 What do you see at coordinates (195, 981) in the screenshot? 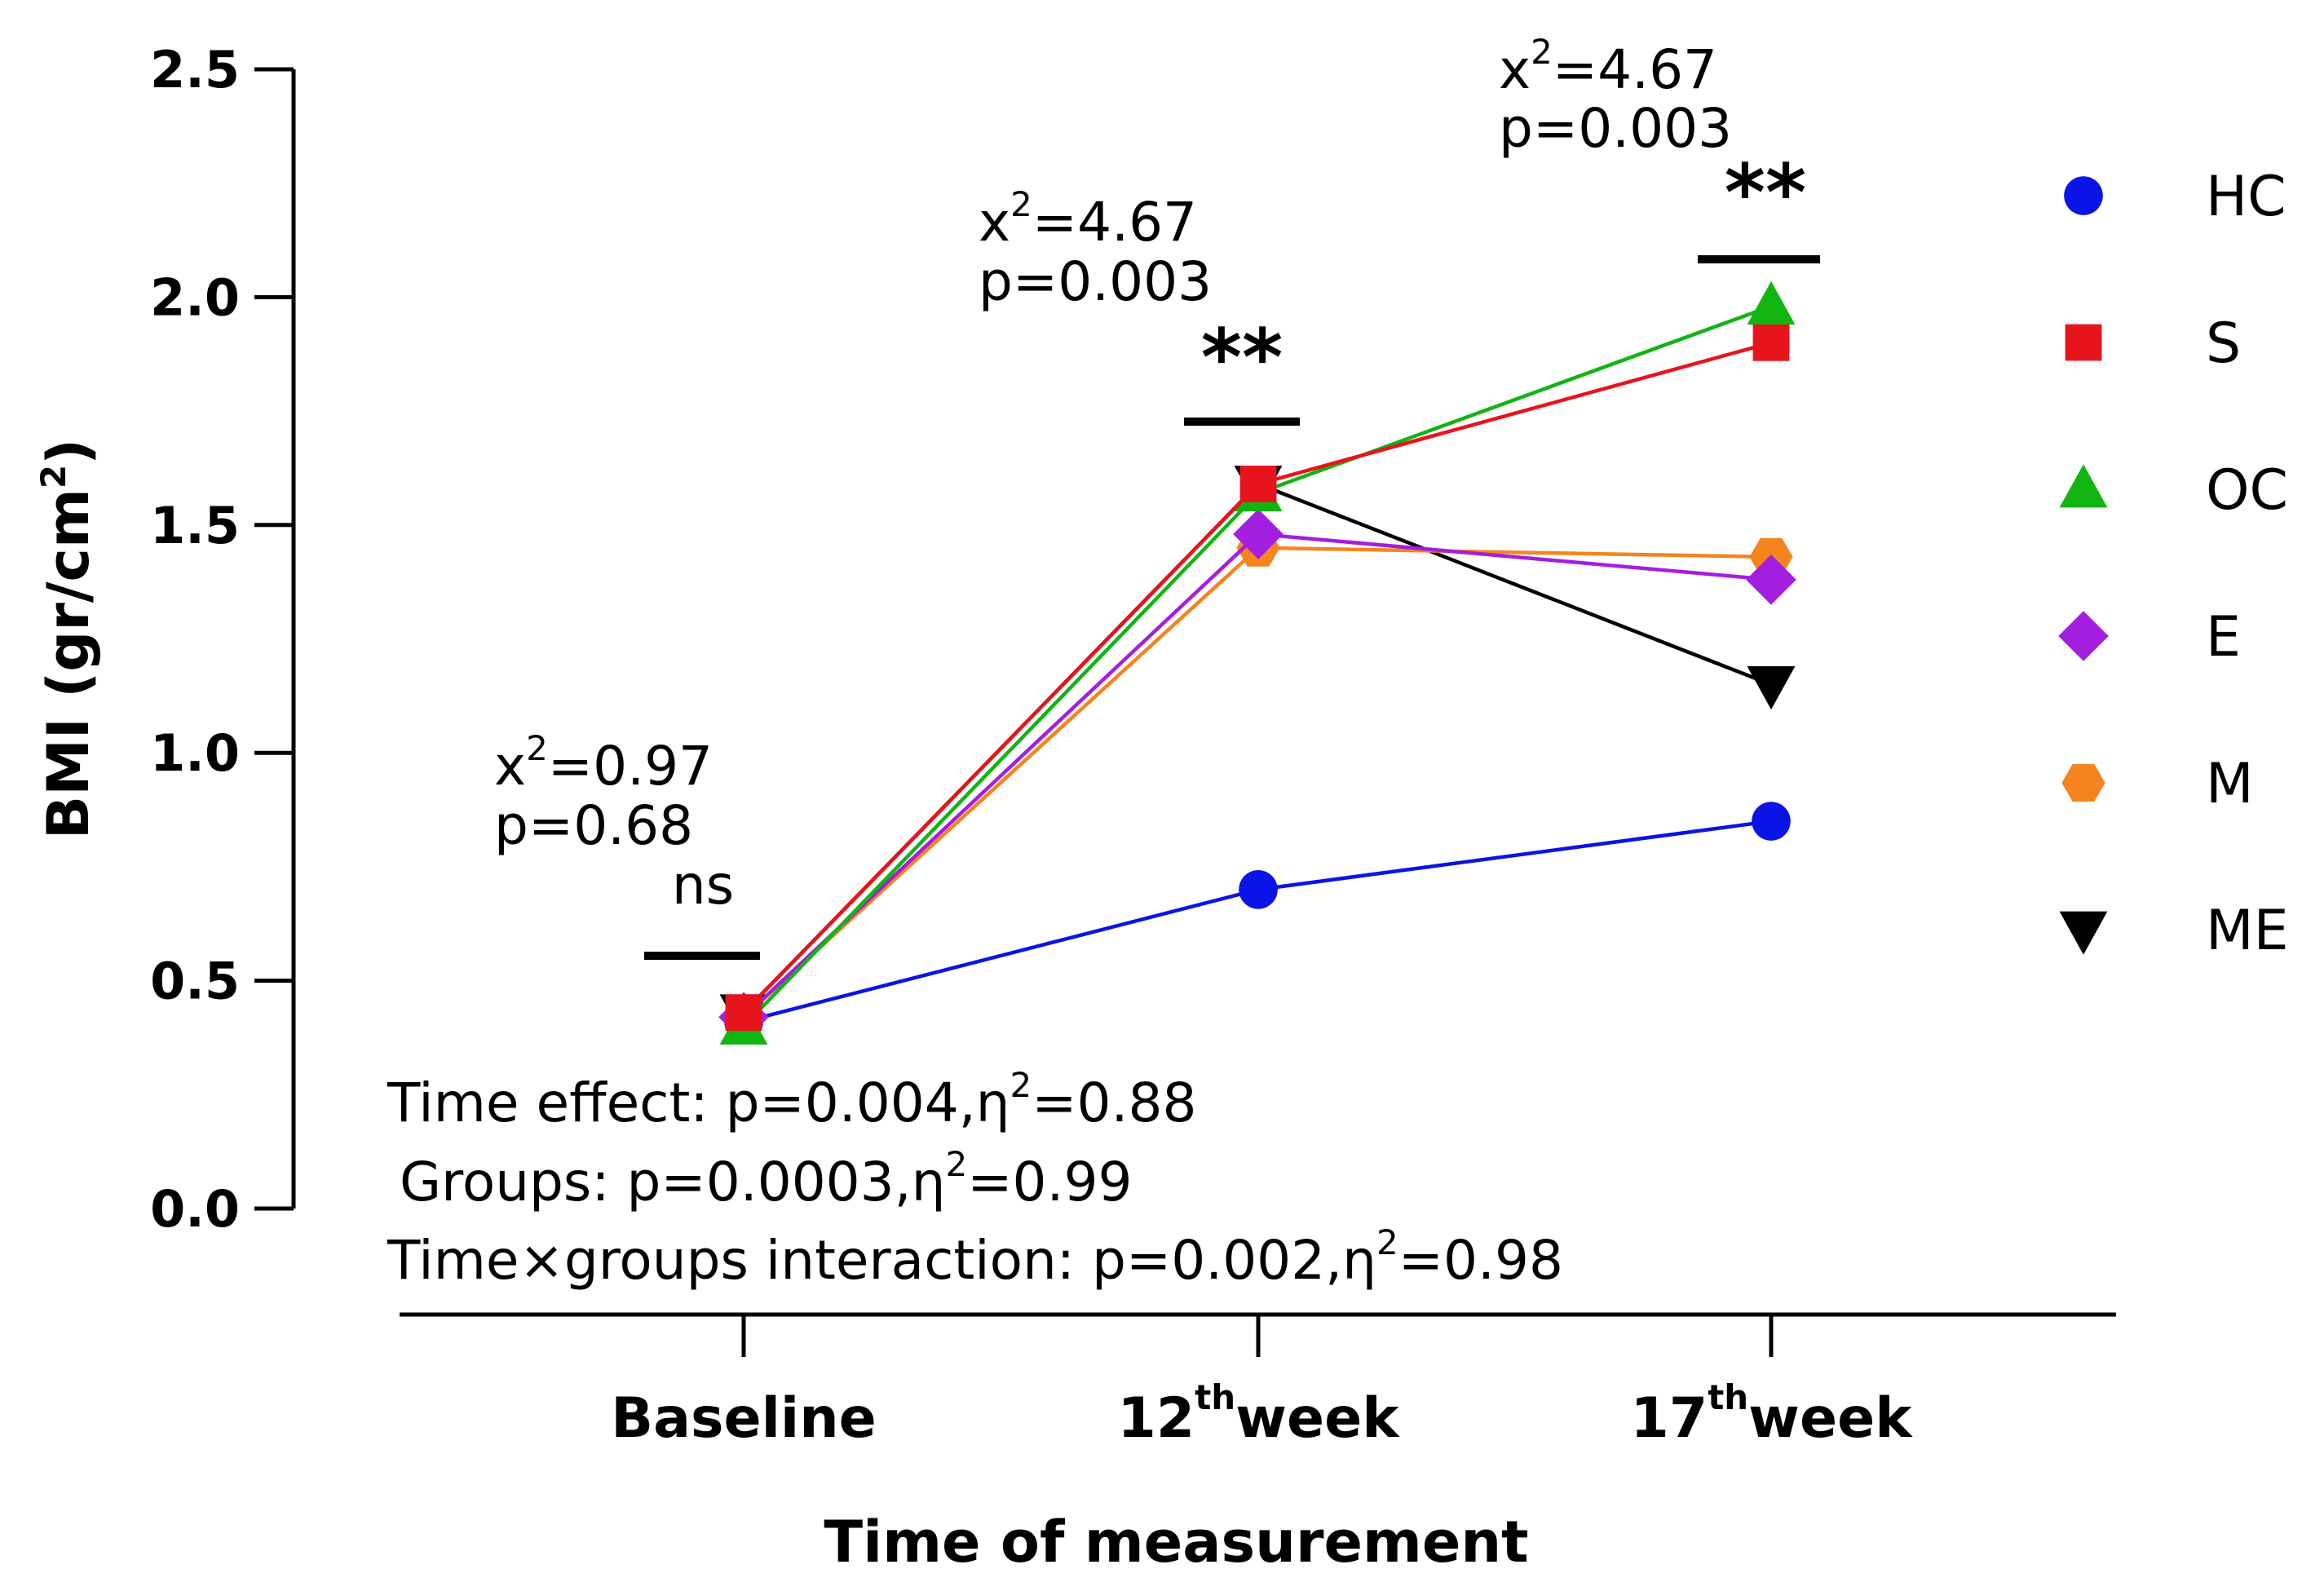
I see `y-tick-label: 0.5` at bounding box center [195, 981].